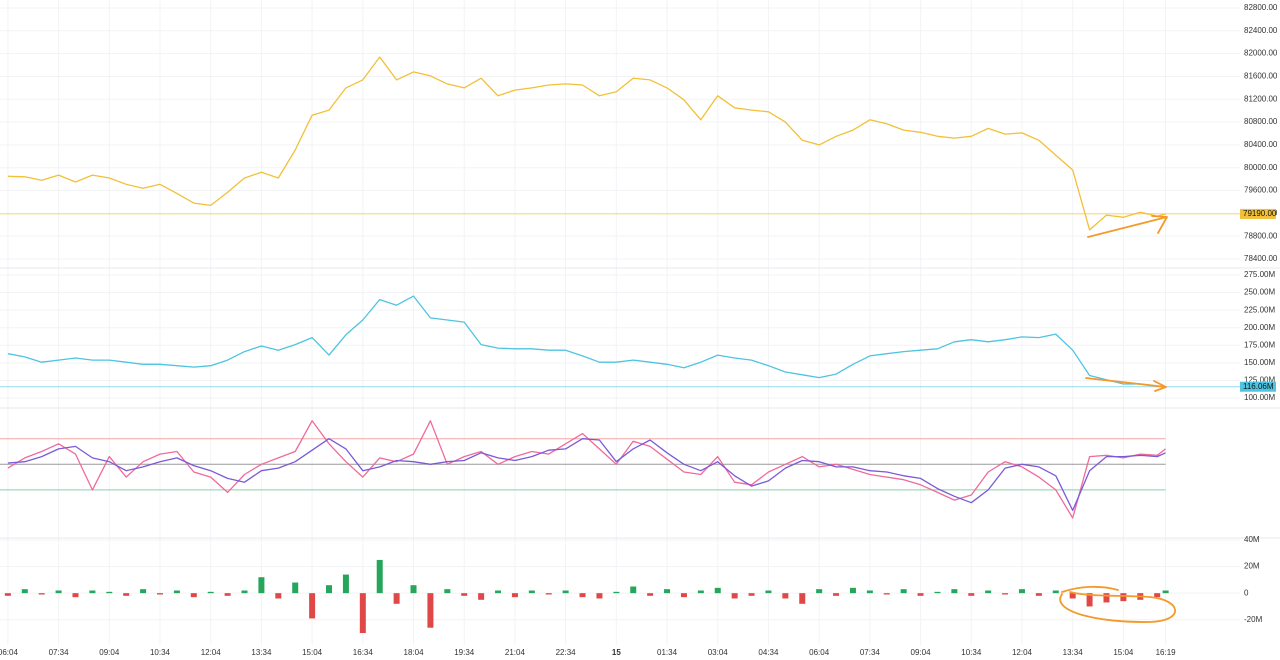  Describe the element at coordinates (363, 652) in the screenshot. I see `x-tick-label: 16:34` at that location.